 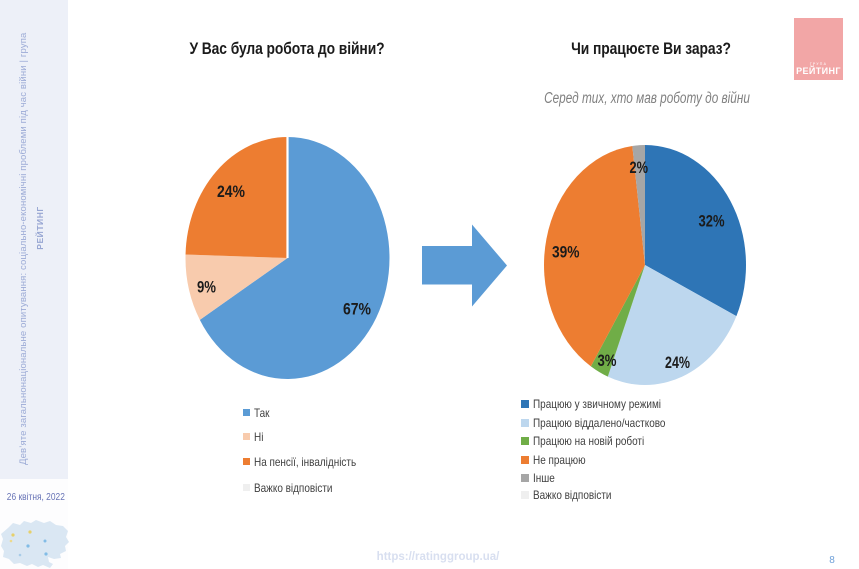 I want to click on svg-text: 39%, so click(x=566, y=252).